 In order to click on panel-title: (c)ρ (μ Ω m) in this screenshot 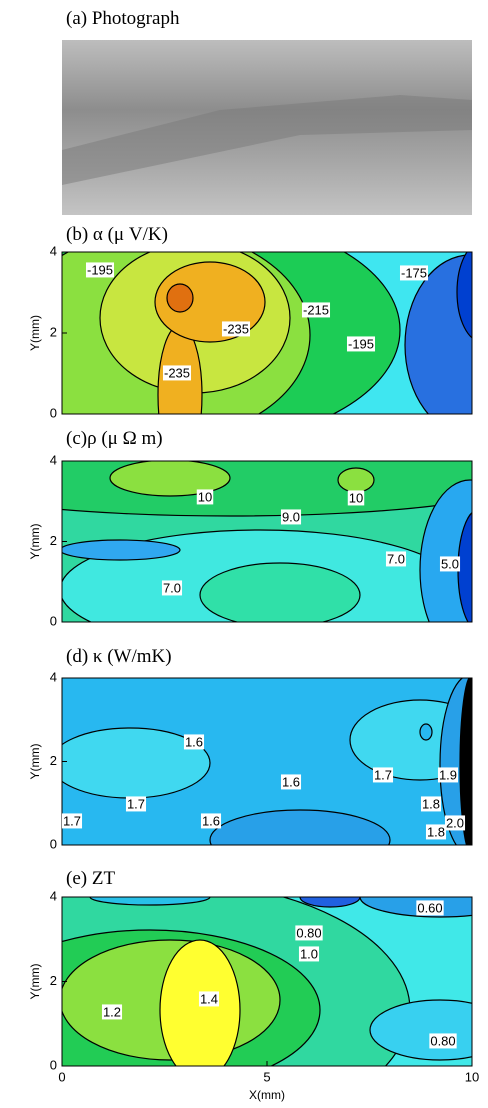, I will do `click(114, 438)`.